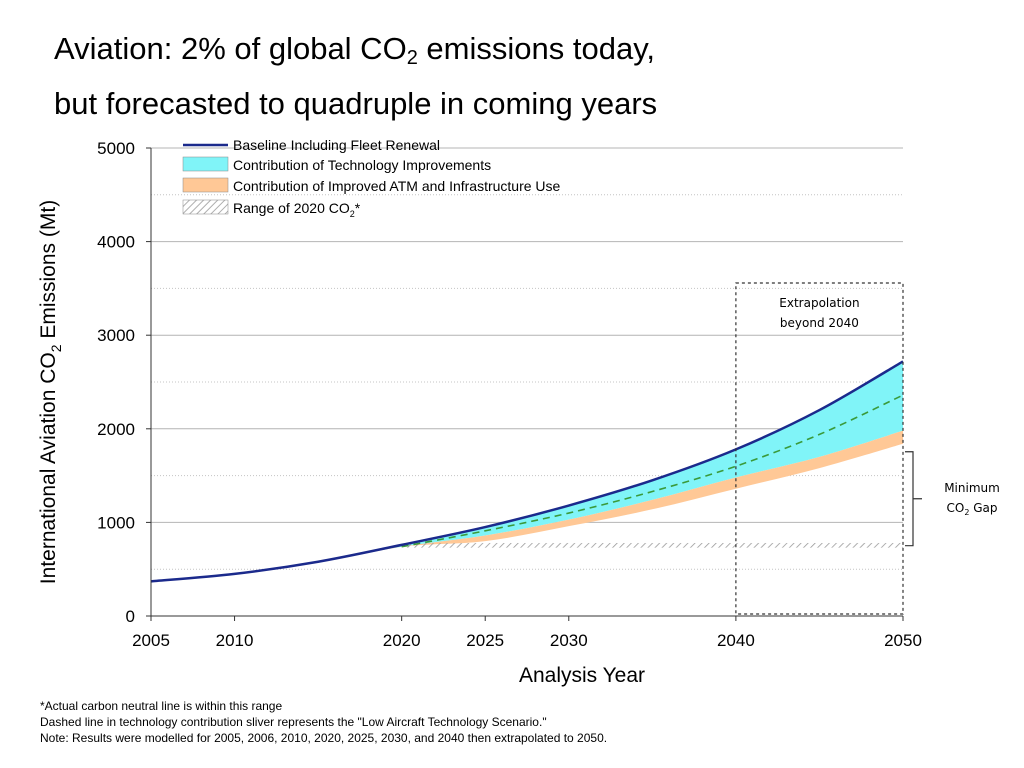 The image size is (1024, 768). I want to click on x-tick-label: 2010, so click(235, 640).